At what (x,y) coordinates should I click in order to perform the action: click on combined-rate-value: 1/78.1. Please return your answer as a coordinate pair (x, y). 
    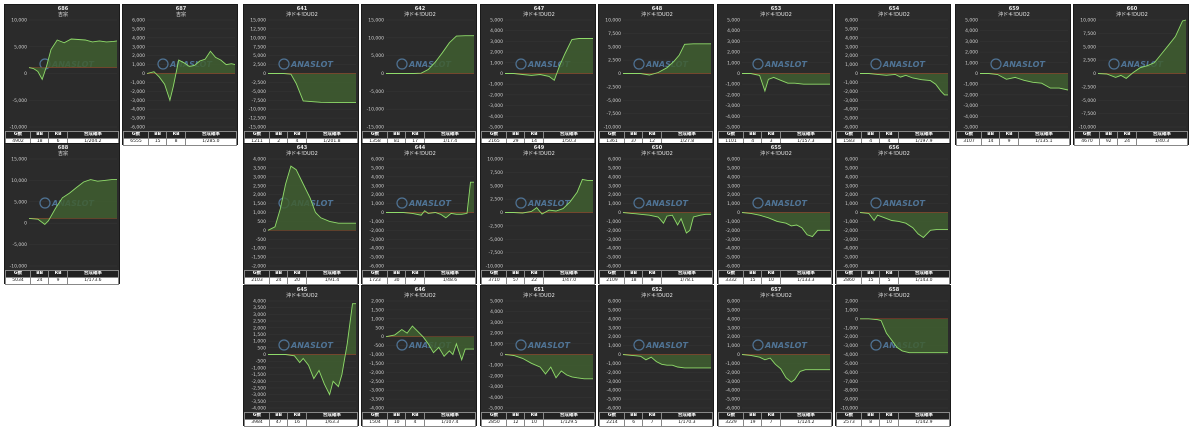
    Looking at the image, I should click on (687, 281).